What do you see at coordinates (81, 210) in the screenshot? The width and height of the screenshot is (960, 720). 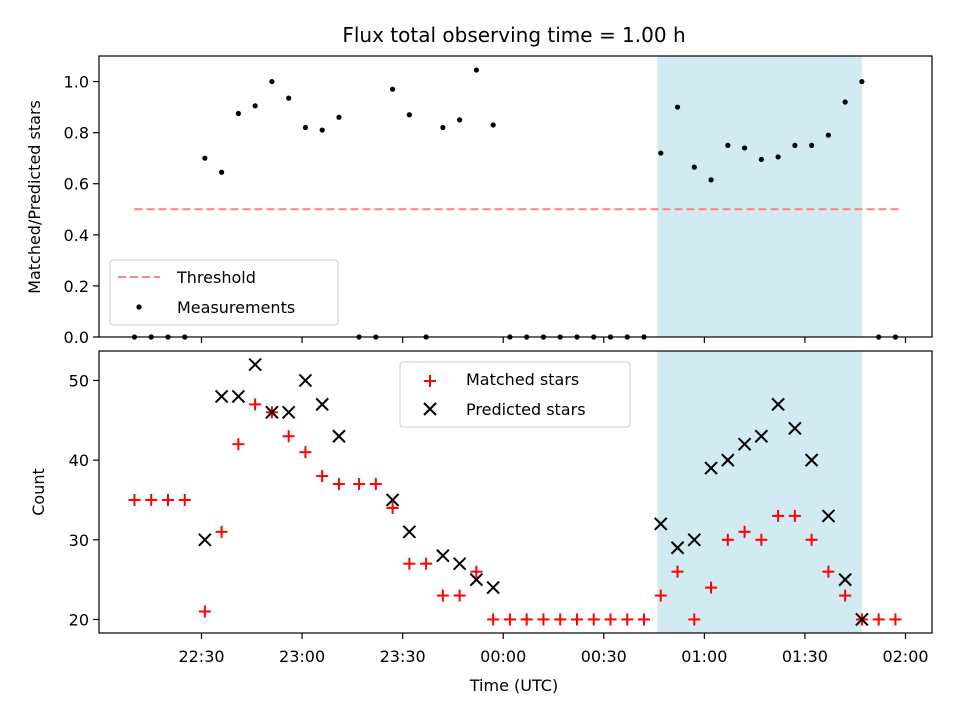 I see `top-y-axis: 0.0 0.2 0.4 0.6 0.8 1.0` at bounding box center [81, 210].